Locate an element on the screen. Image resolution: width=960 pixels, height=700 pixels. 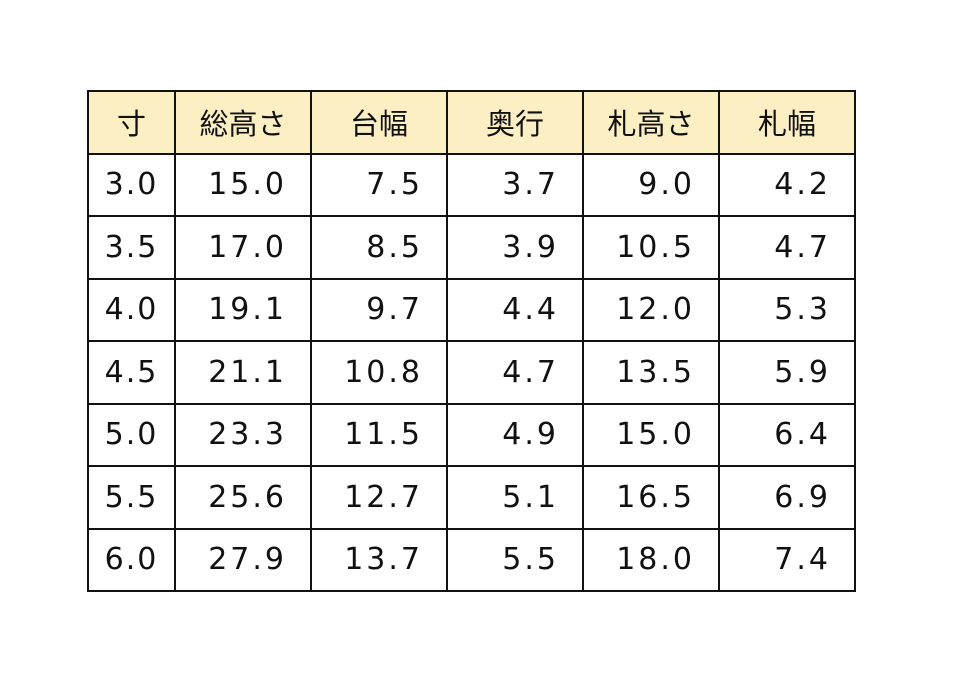
table-cell: 5.0 is located at coordinates (131, 434).